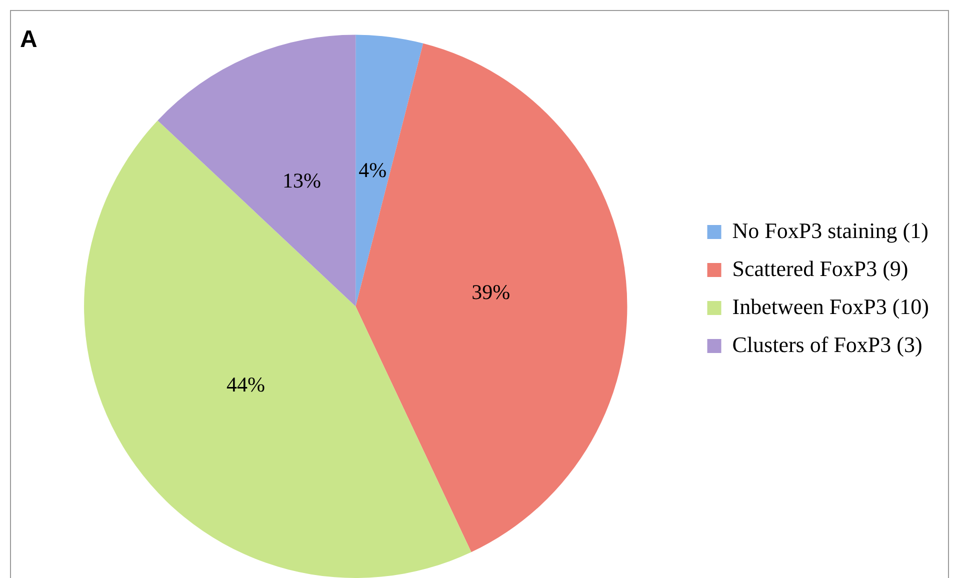 This screenshot has height=578, width=959. I want to click on data-label: 44%, so click(246, 384).